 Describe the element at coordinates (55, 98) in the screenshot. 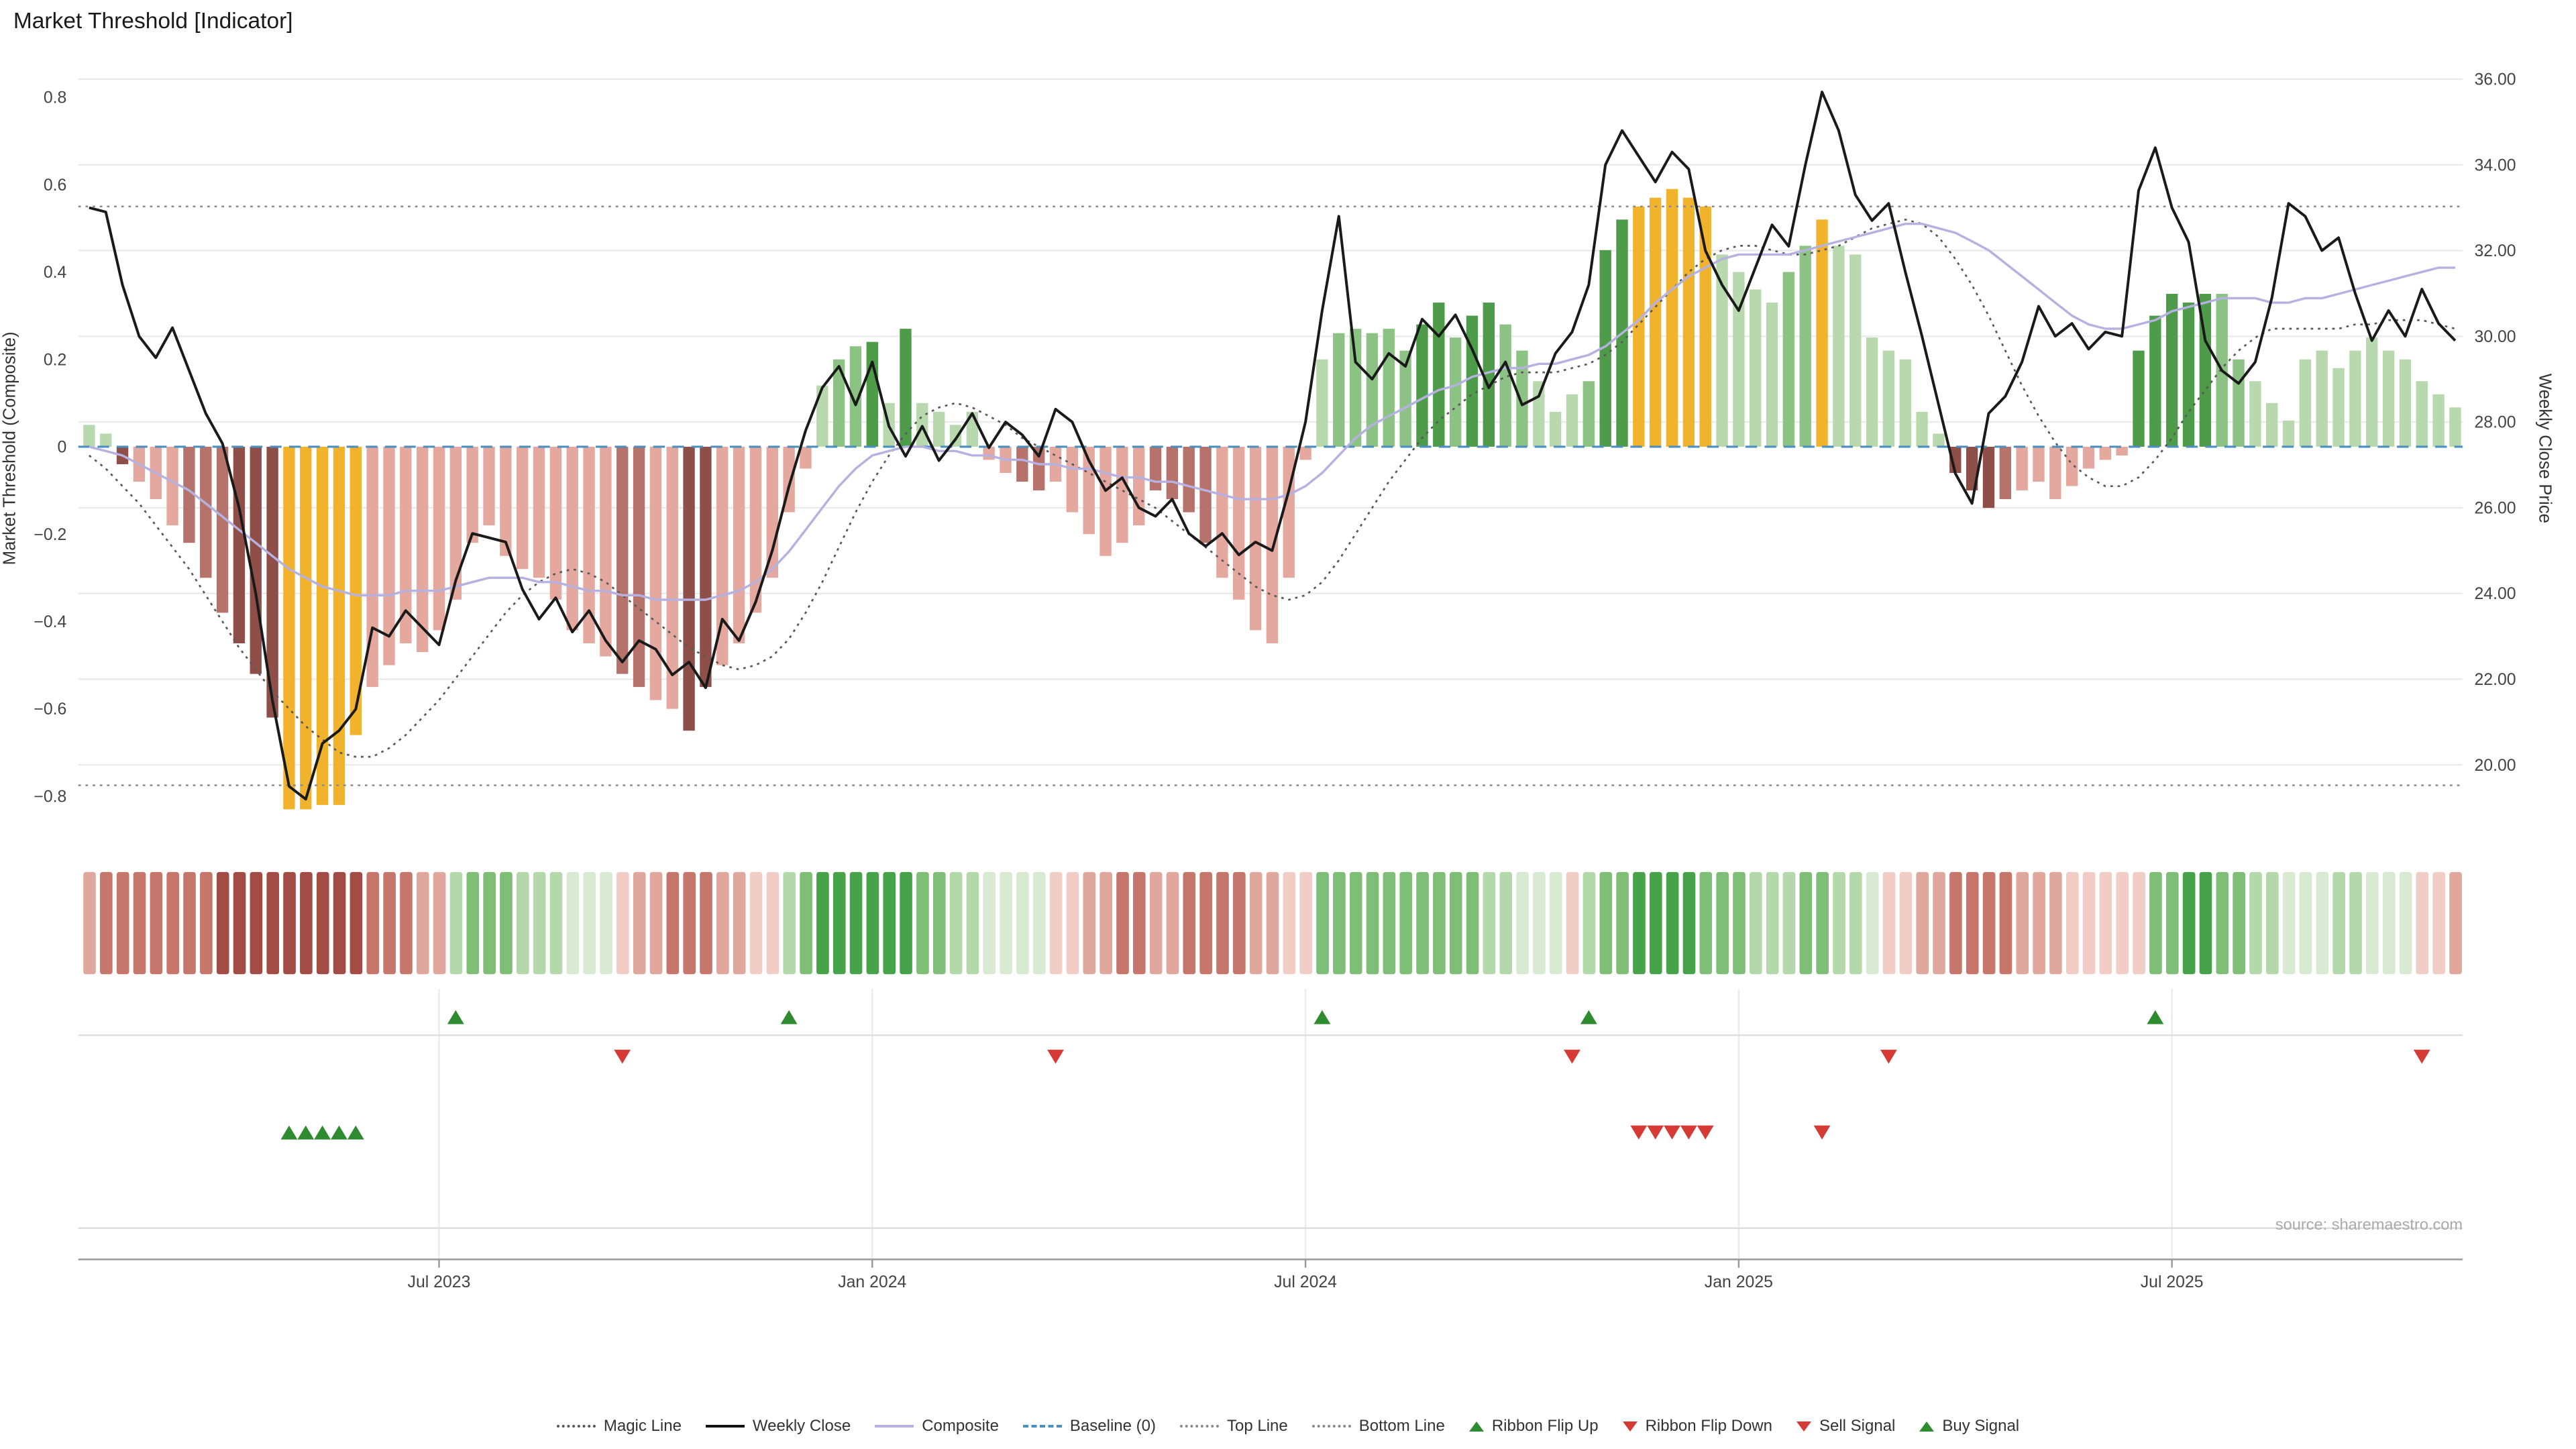

I see `left-tick-label: 0.8` at that location.